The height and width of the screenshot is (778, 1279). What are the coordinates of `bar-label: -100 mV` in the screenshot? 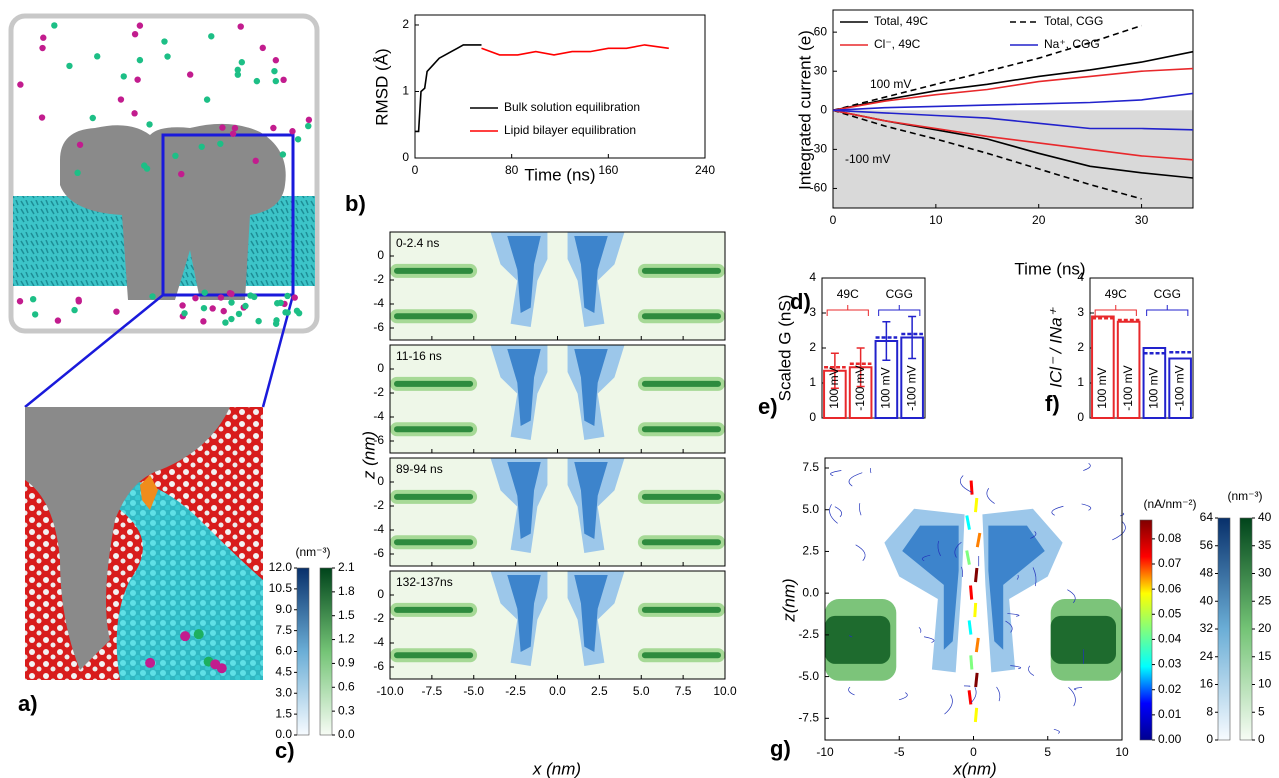 It's located at (1128, 387).